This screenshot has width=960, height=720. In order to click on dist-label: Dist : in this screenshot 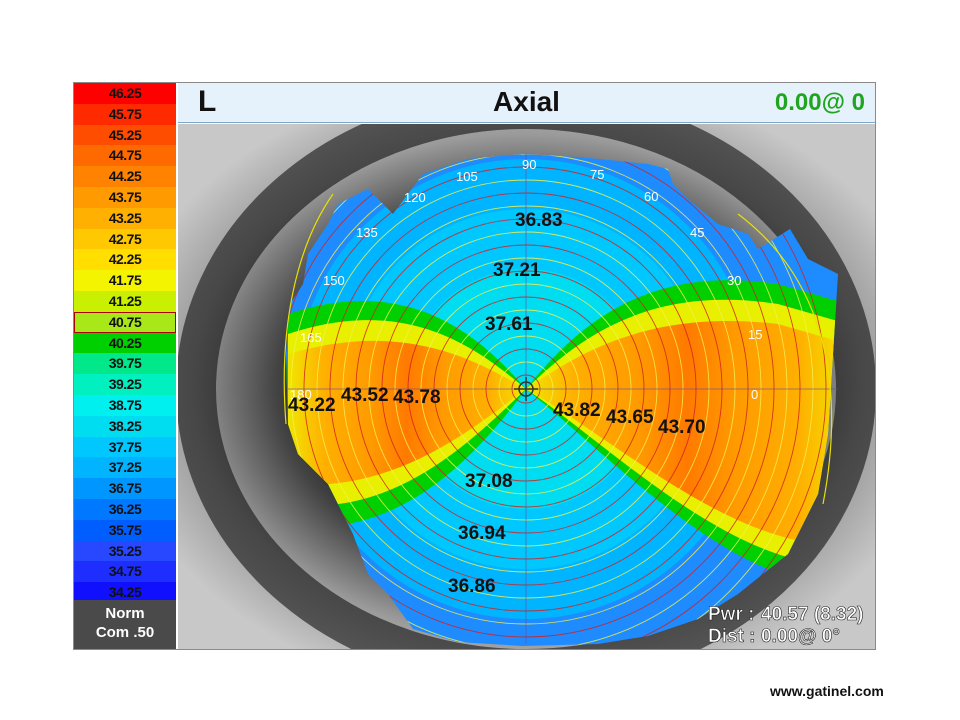, I will do `click(732, 636)`.